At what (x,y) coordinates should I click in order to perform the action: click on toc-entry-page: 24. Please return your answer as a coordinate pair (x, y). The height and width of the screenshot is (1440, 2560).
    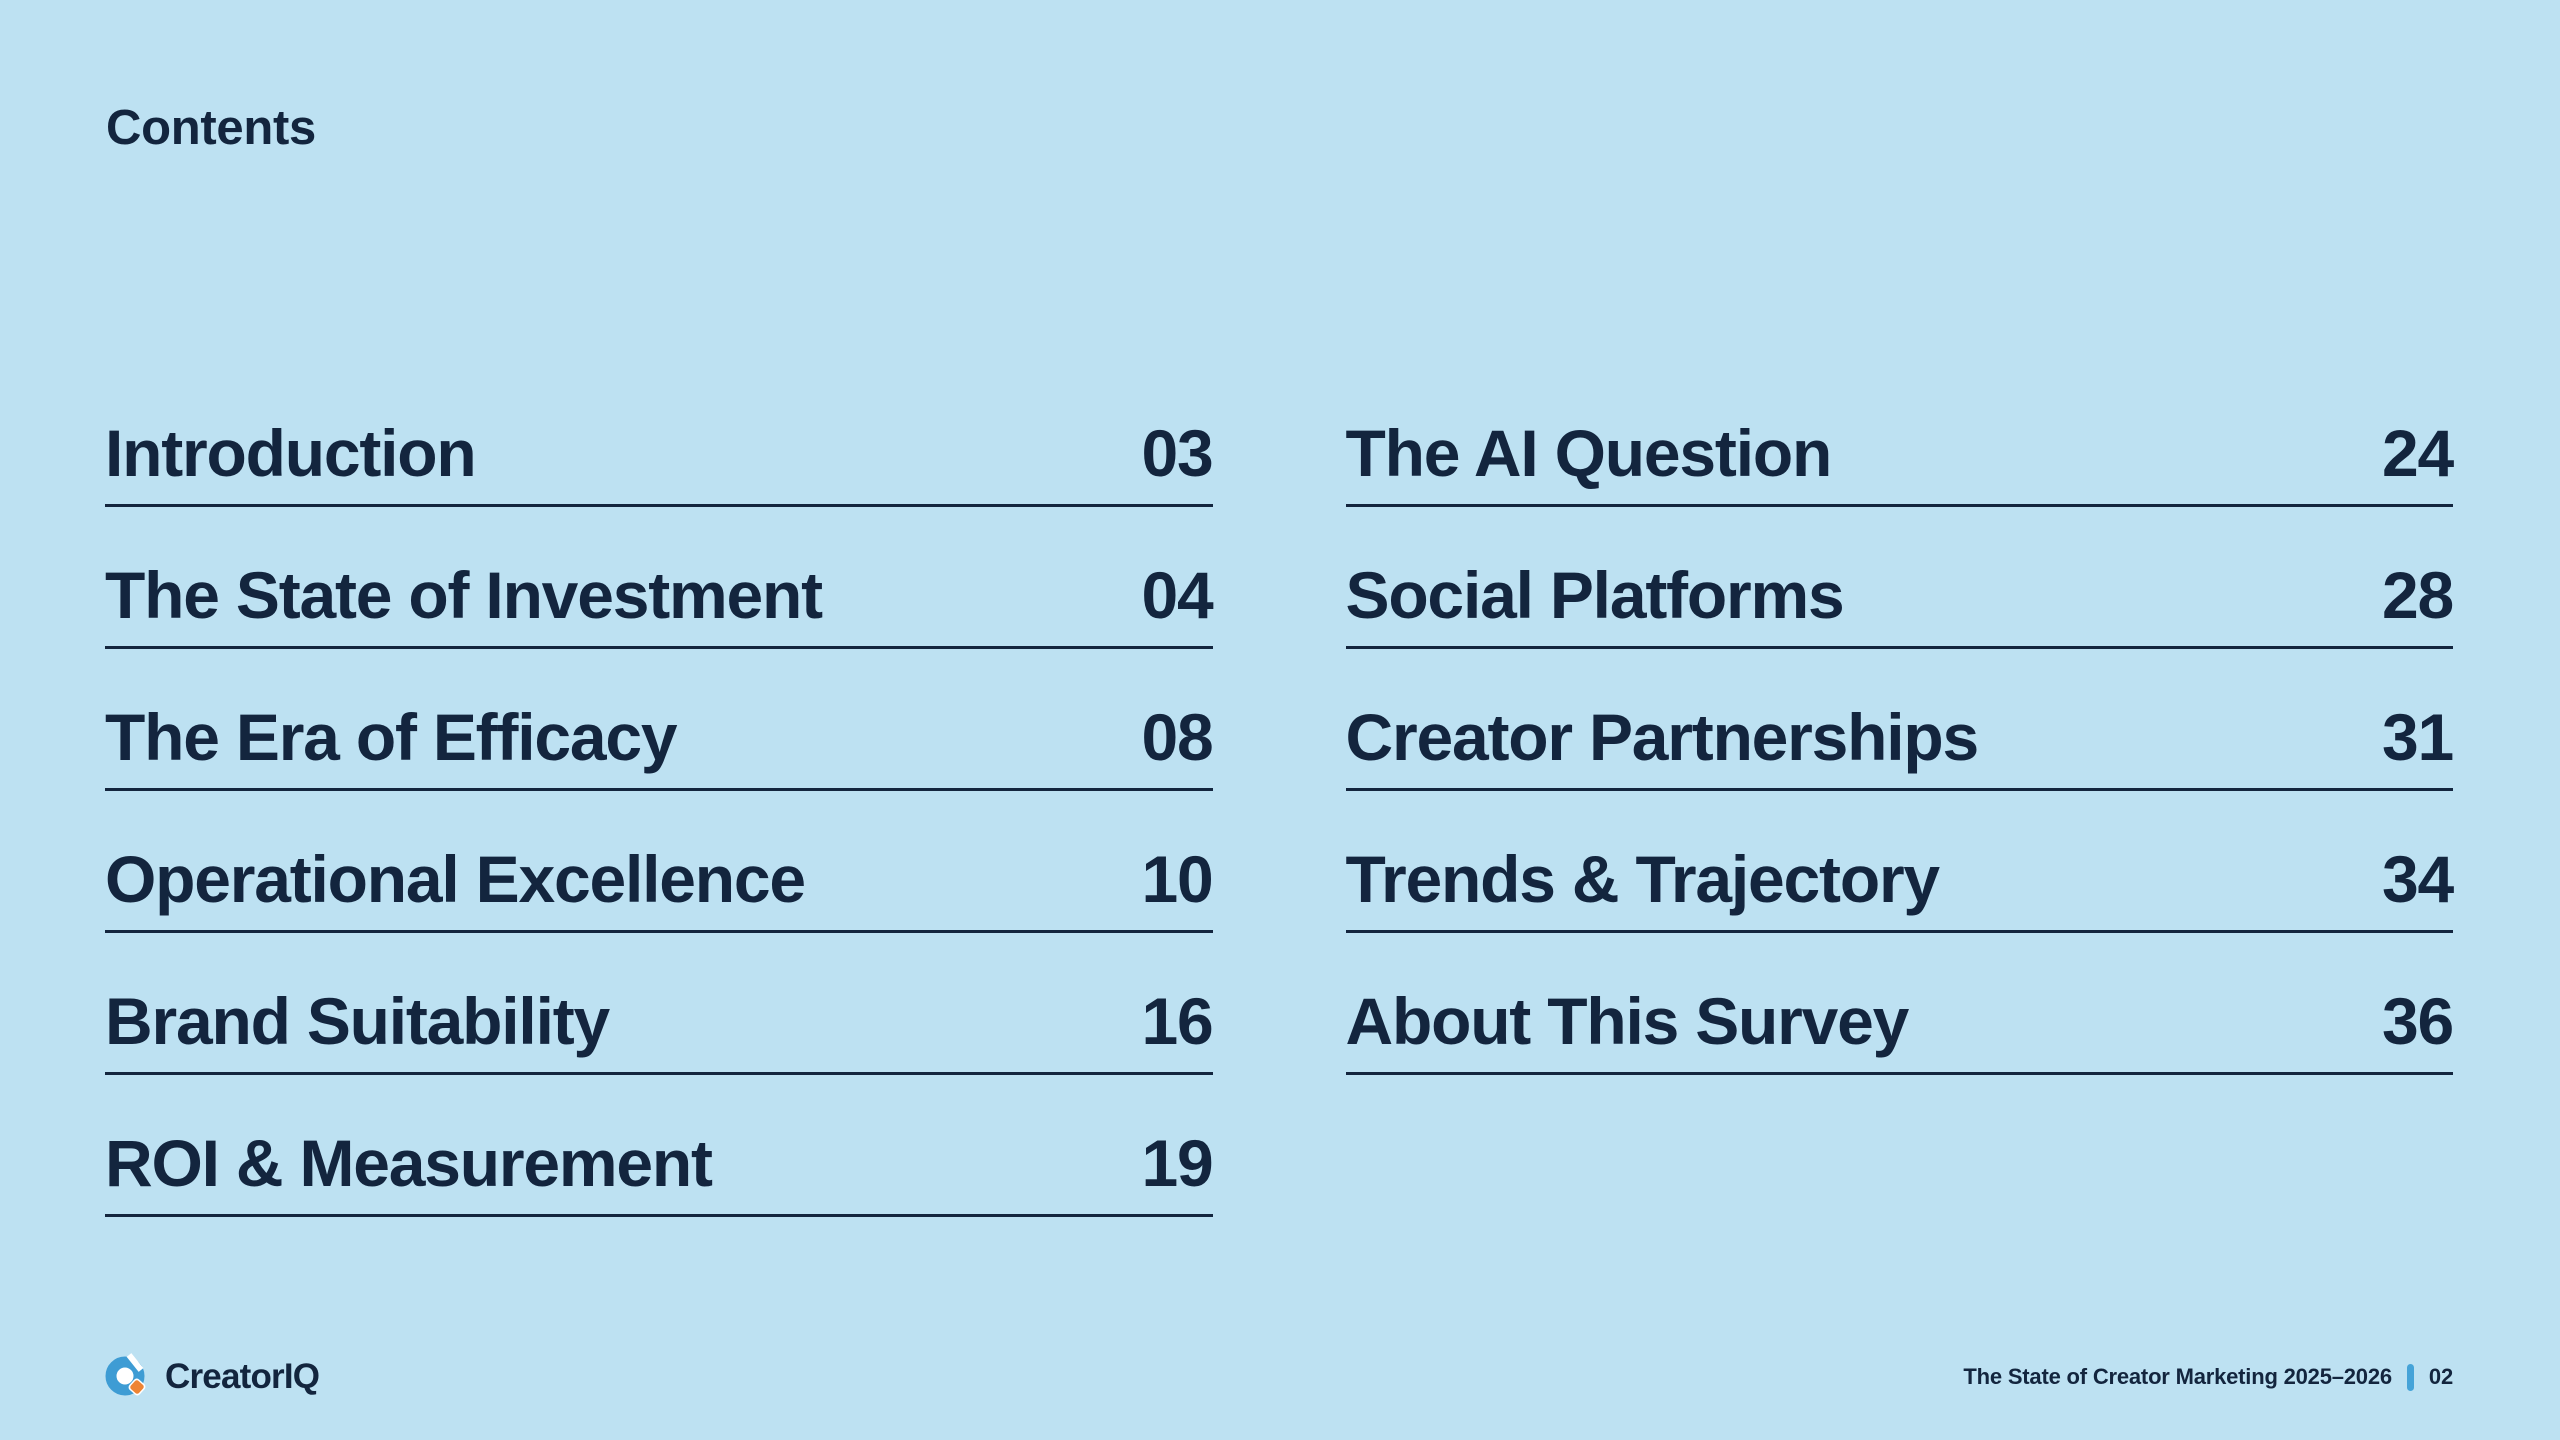
    Looking at the image, I should click on (2417, 453).